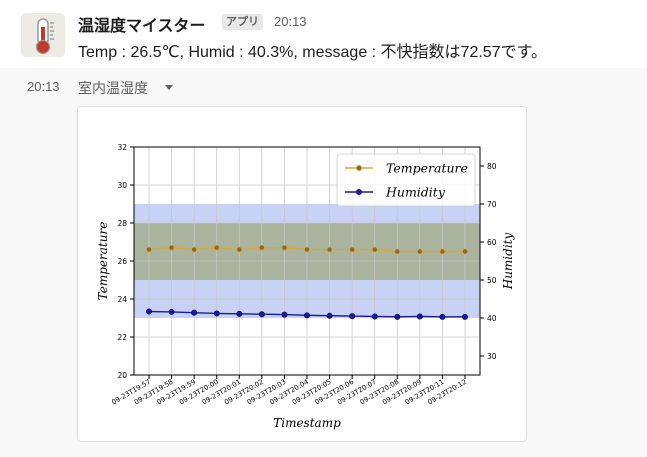 This screenshot has height=457, width=647. I want to click on left-tick-label: 22, so click(122, 337).